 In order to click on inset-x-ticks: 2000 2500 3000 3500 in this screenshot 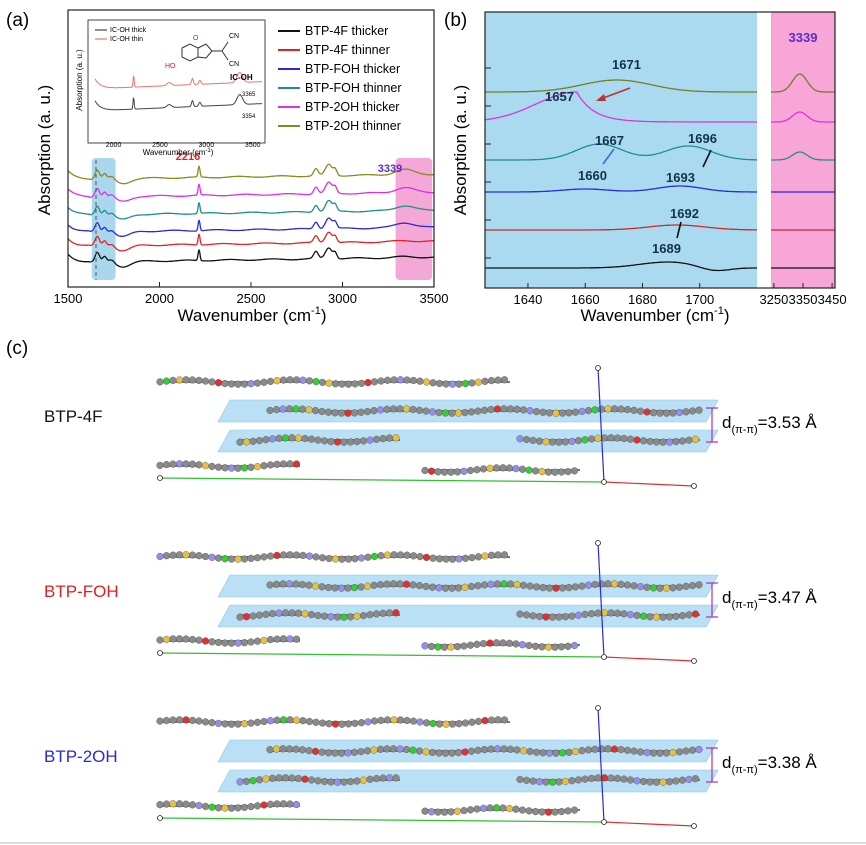, I will do `click(183, 145)`.